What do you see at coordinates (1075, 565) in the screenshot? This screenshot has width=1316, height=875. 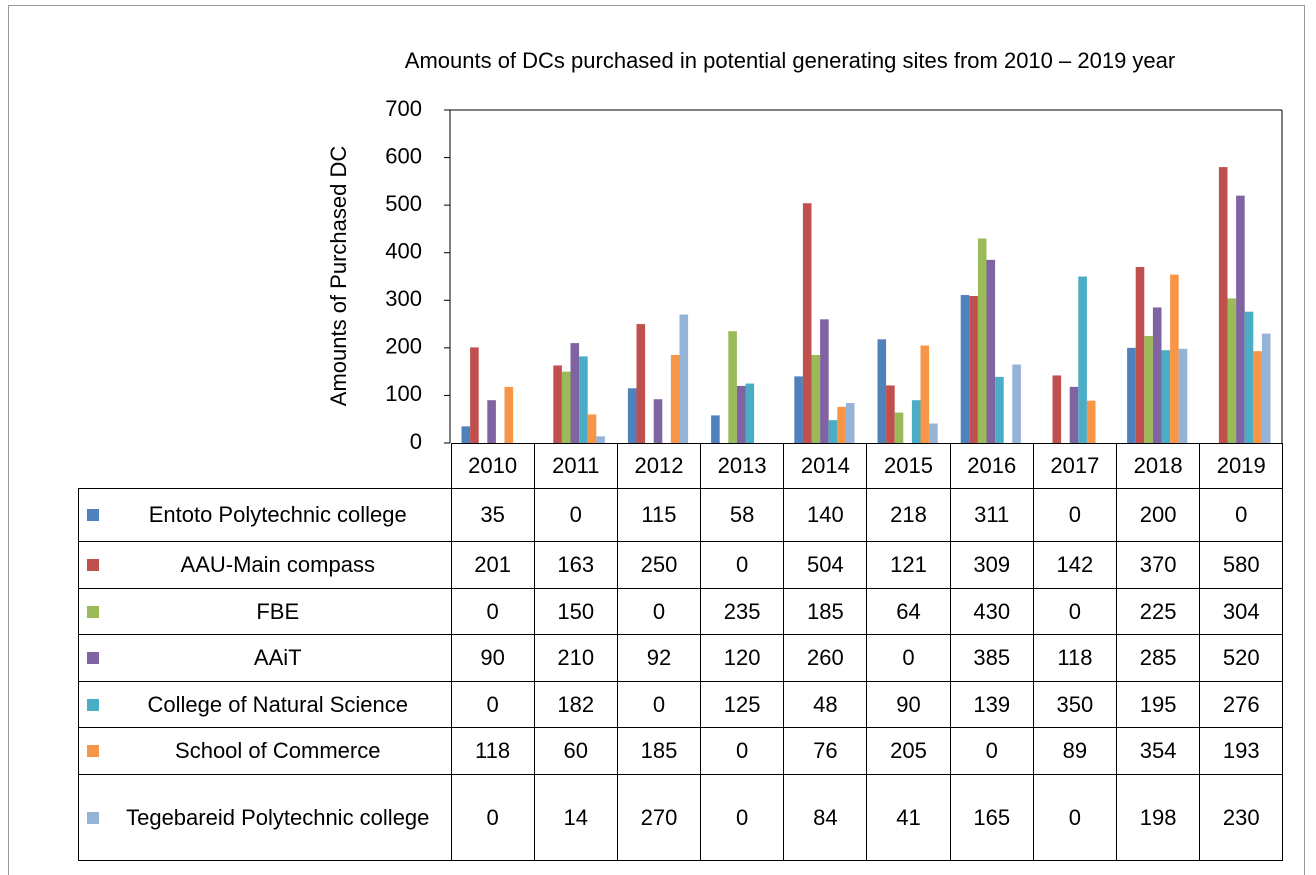 I see `table-value: 142` at bounding box center [1075, 565].